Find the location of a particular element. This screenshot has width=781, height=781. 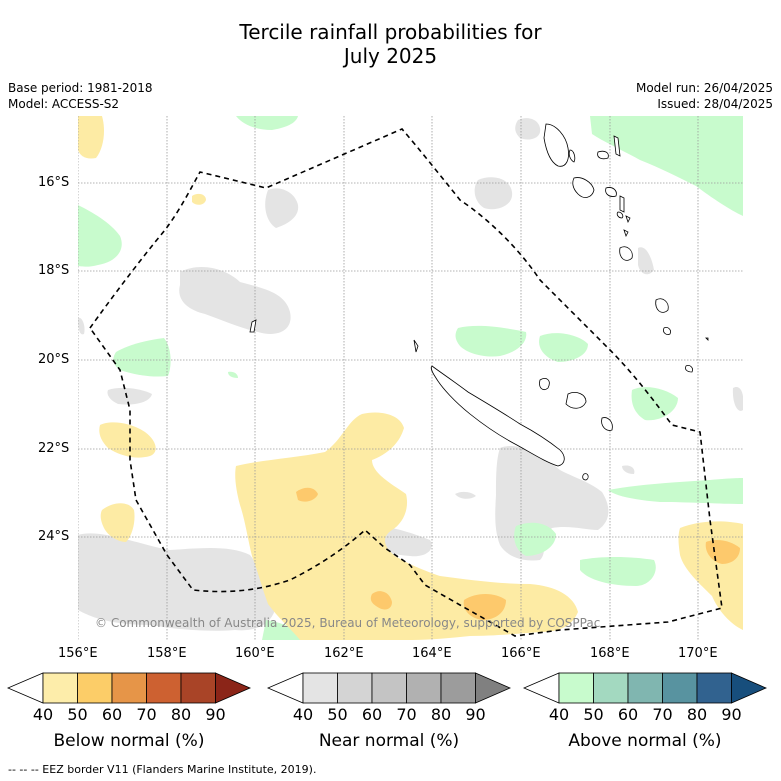

maewo-coast is located at coordinates (617, 146).